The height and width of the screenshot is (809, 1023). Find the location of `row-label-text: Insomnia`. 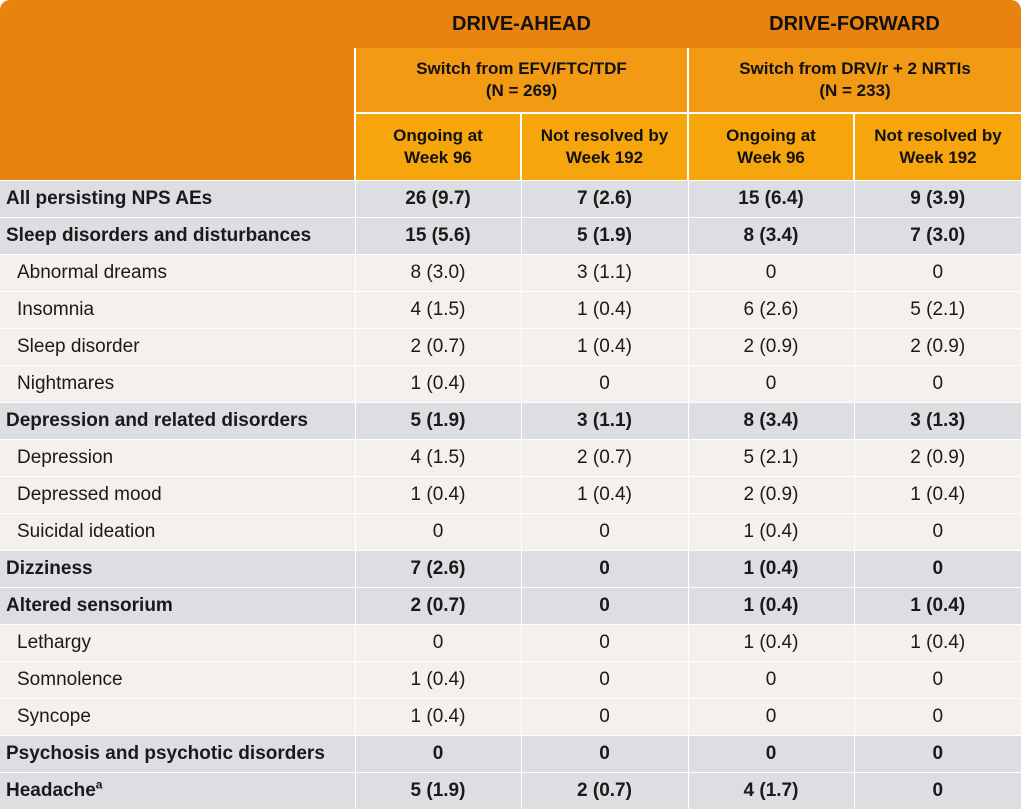

row-label-text: Insomnia is located at coordinates (55, 309).